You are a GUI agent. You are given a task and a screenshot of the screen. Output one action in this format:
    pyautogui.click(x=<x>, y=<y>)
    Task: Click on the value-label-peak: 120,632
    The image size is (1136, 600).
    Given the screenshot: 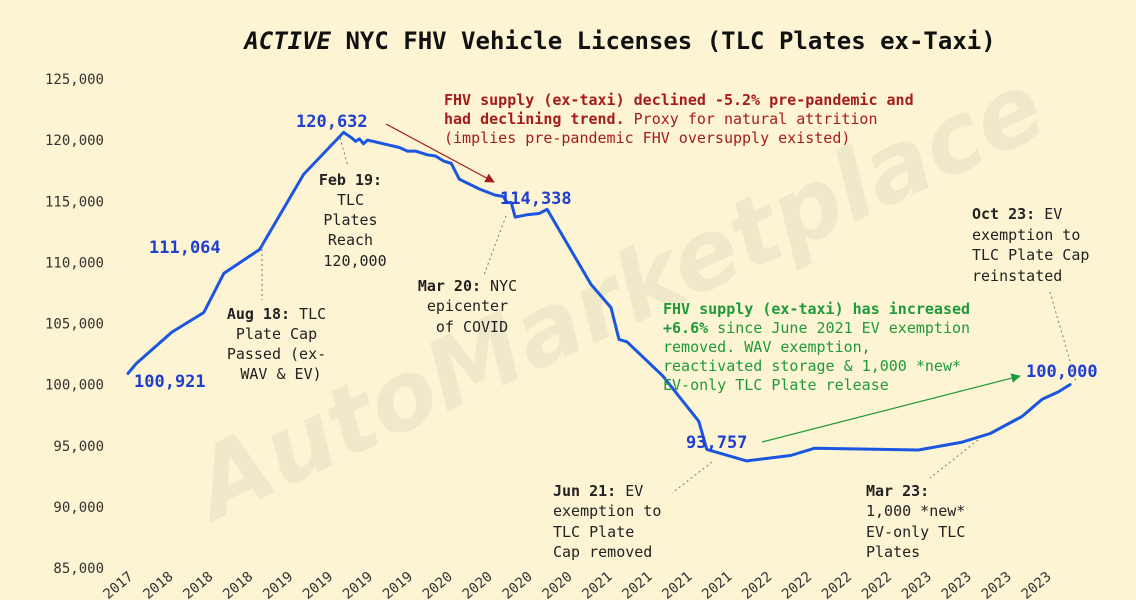 What is the action you would take?
    pyautogui.click(x=332, y=122)
    